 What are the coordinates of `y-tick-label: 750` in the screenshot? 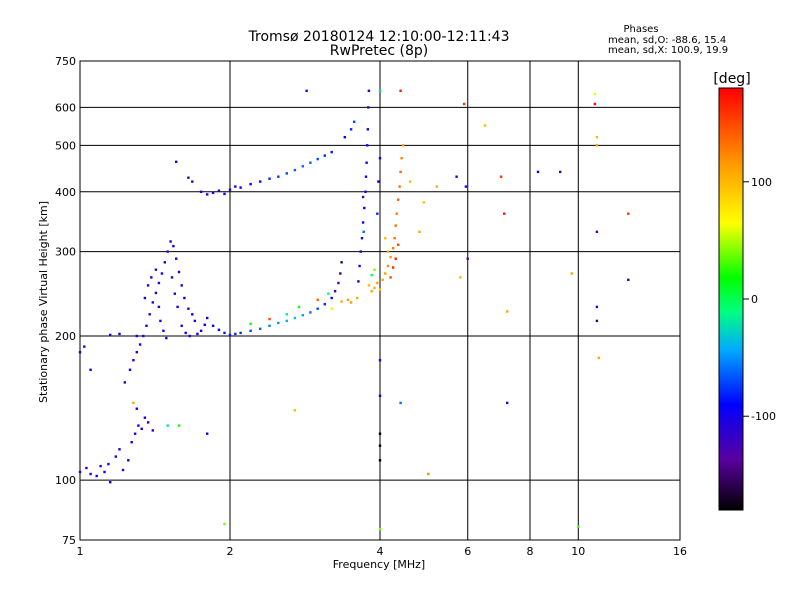 It's located at (65, 61).